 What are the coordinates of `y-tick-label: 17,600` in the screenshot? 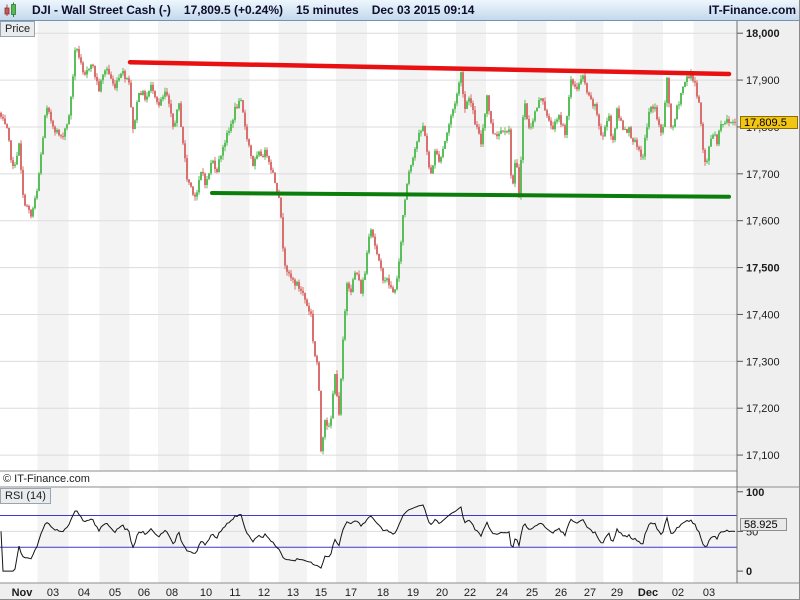 It's located at (763, 222).